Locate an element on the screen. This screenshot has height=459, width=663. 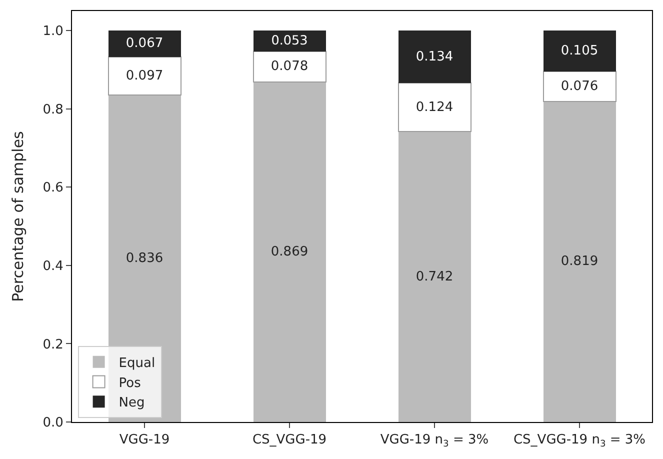
legend-label: Equal is located at coordinates (137, 363).